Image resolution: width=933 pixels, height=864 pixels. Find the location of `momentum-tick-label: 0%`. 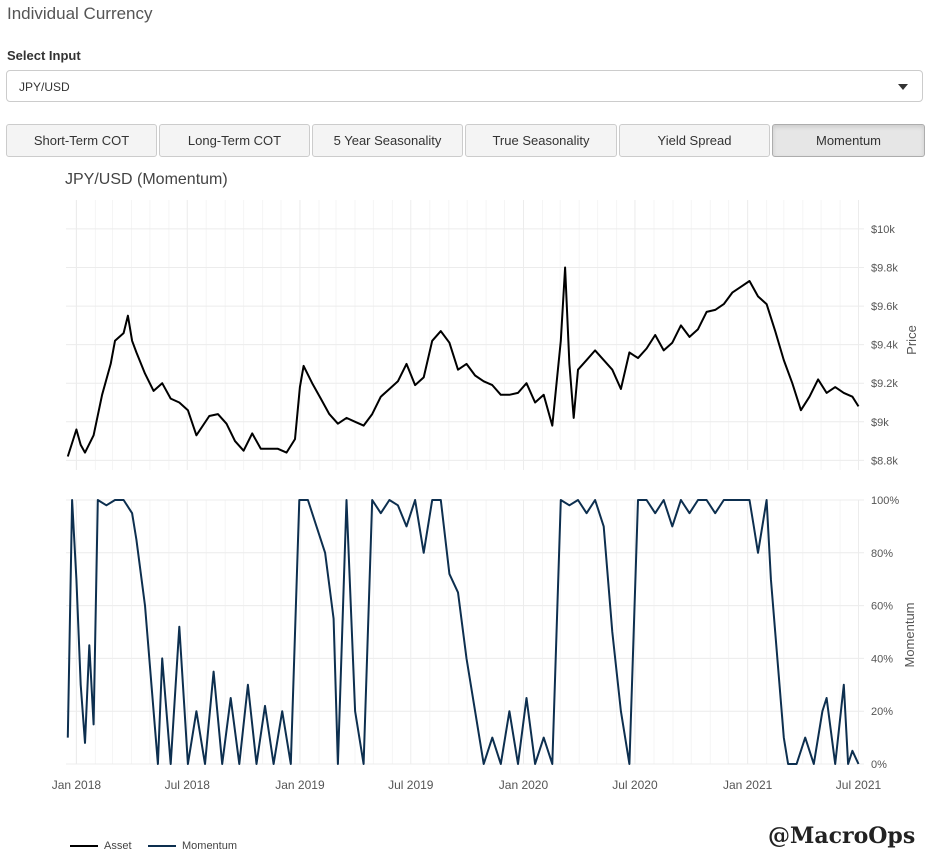

momentum-tick-label: 0% is located at coordinates (879, 765).